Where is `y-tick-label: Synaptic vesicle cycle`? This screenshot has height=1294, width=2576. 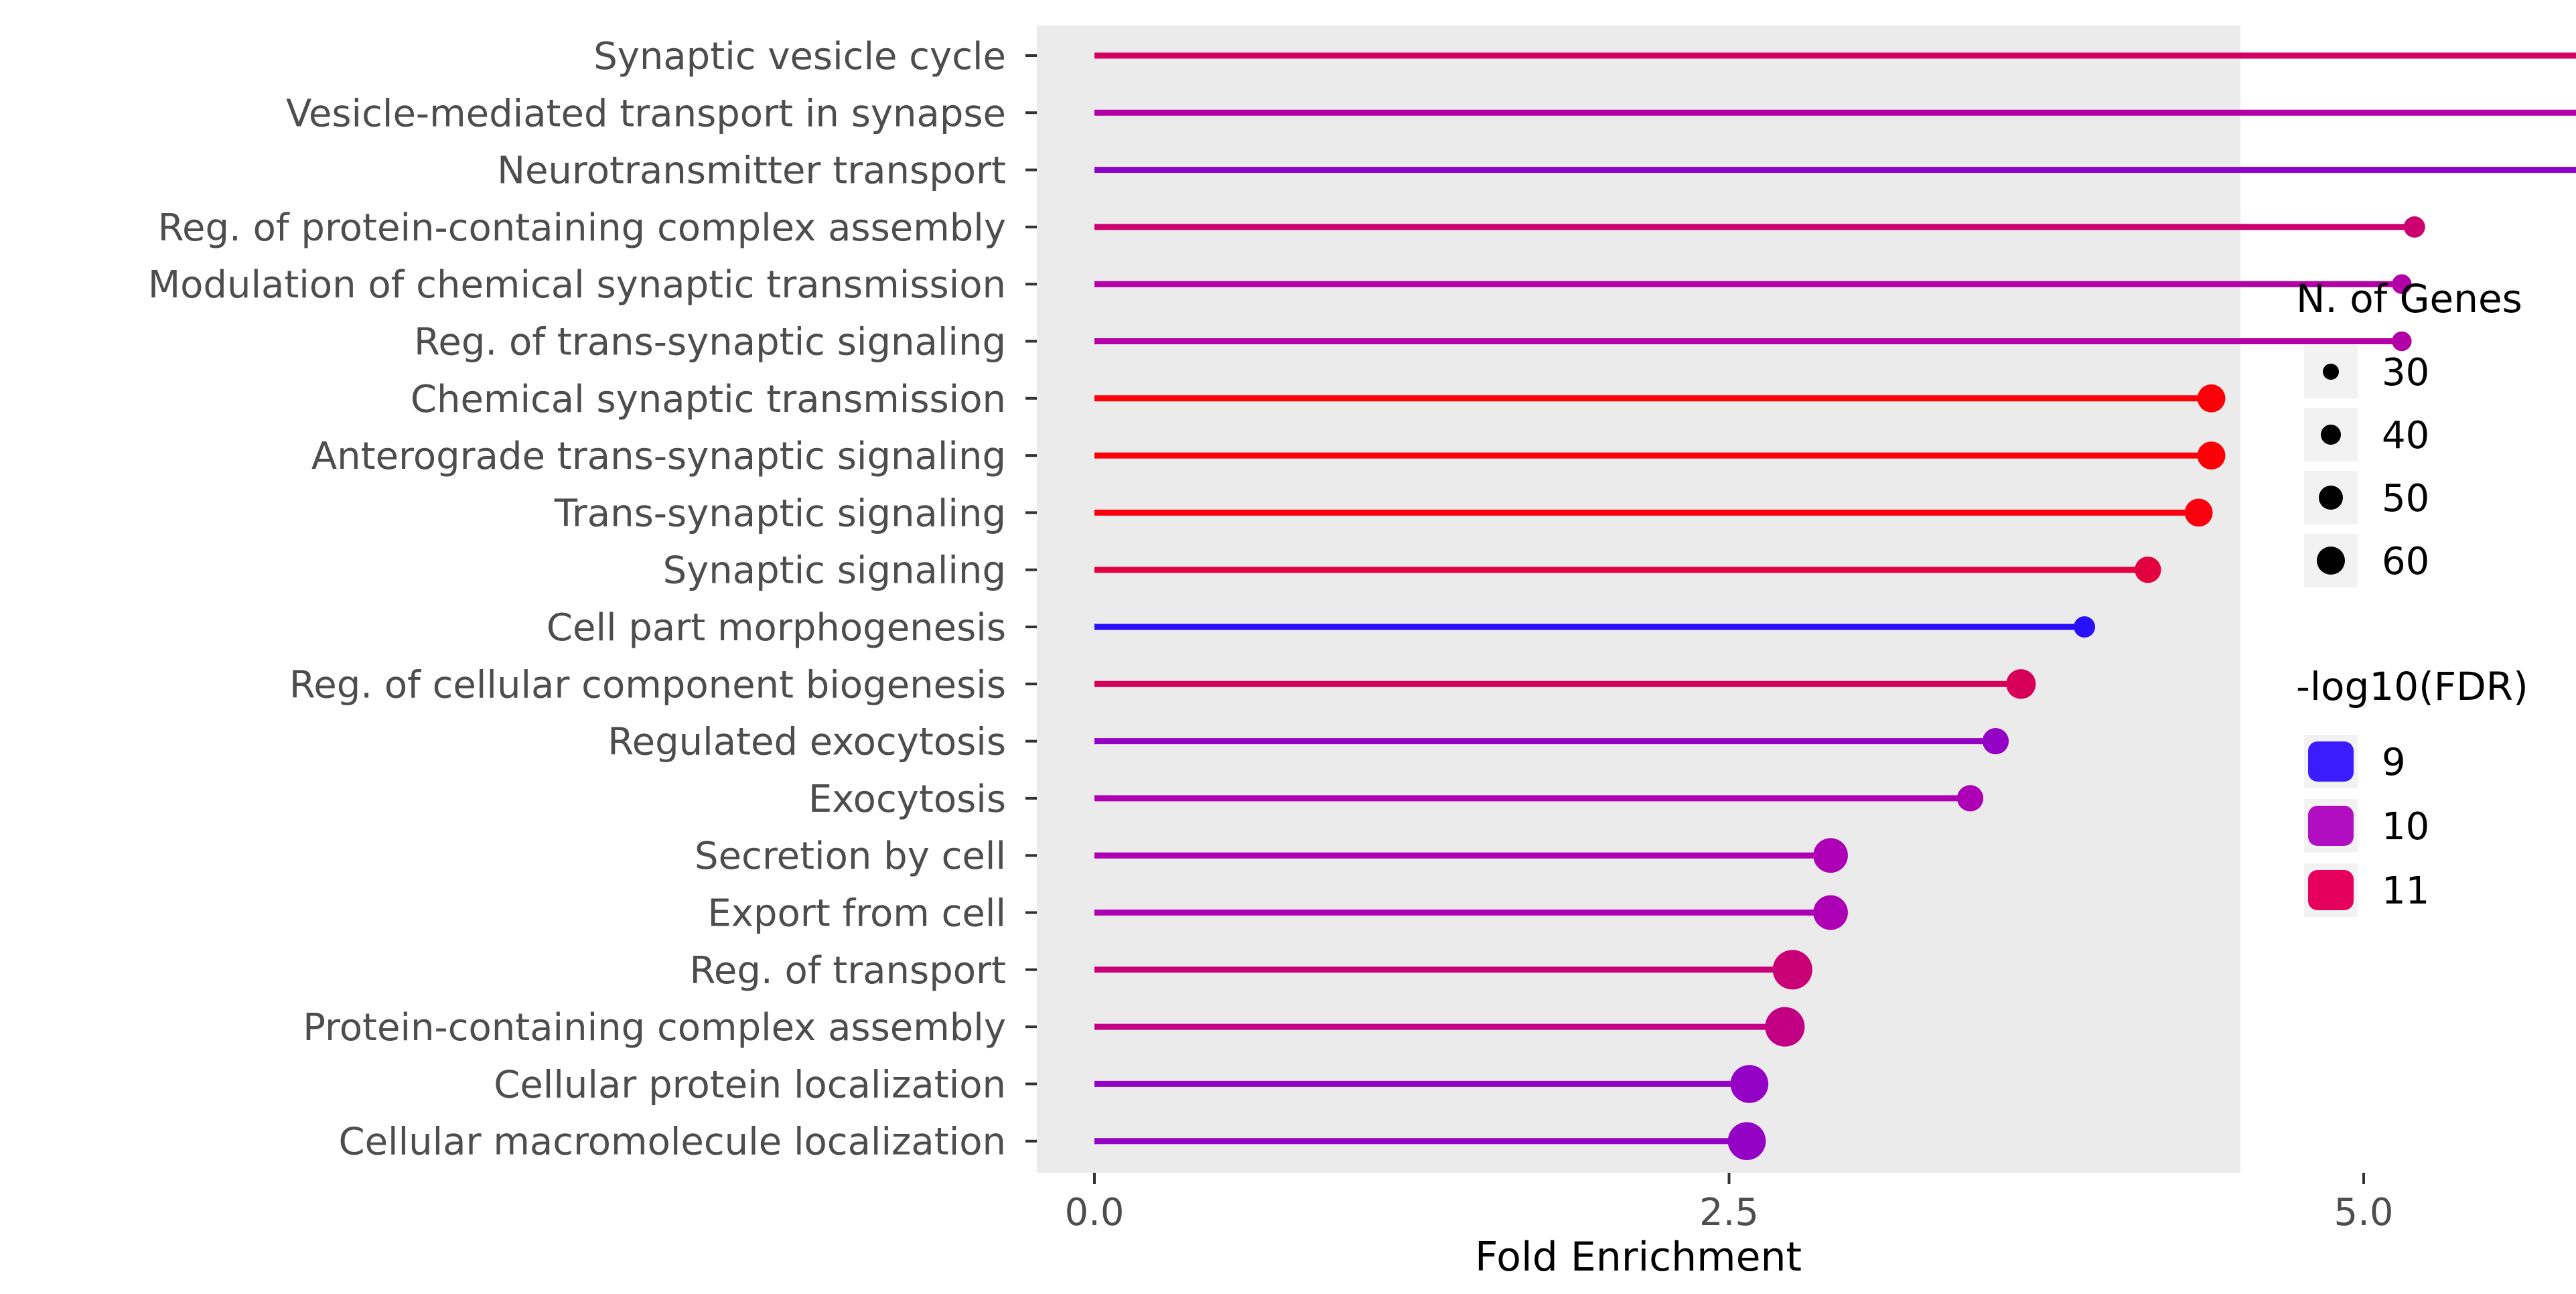 y-tick-label: Synaptic vesicle cycle is located at coordinates (799, 57).